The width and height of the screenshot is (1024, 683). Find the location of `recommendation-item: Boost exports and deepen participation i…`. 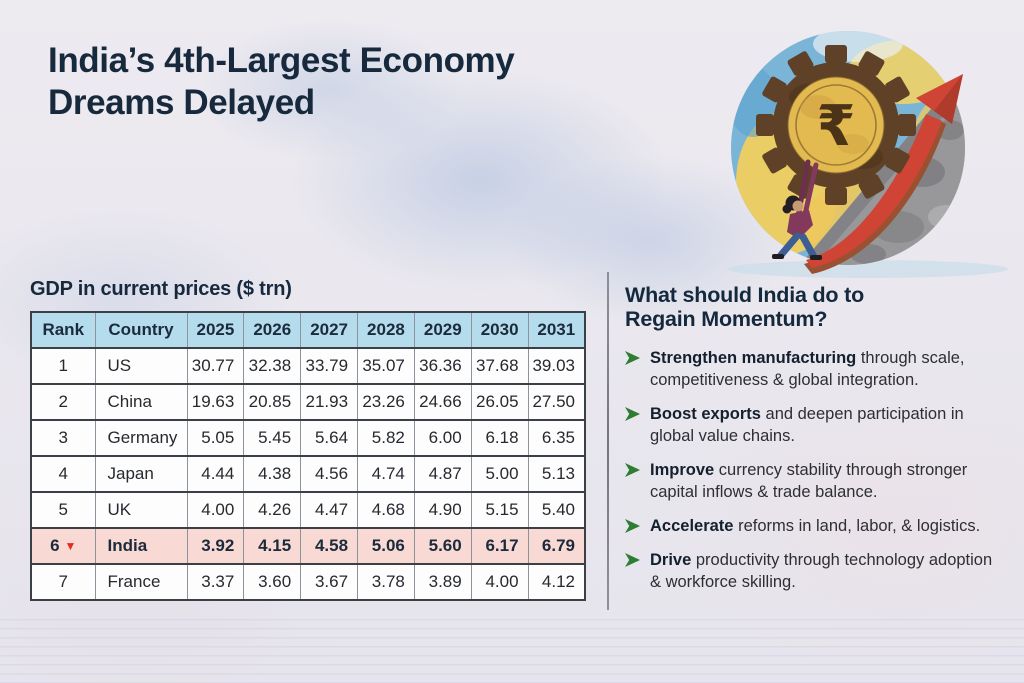

recommendation-item: Boost exports and deepen participation i… is located at coordinates (815, 425).